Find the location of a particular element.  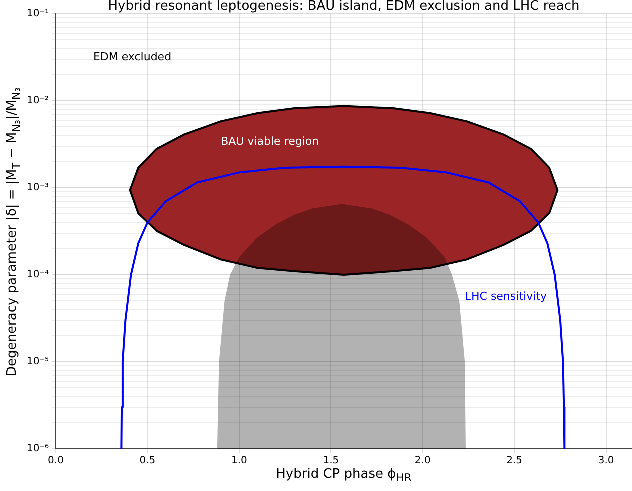

x-axis-title: Hybrid CP phase ϕ$_{HR}$ is located at coordinates (344, 476).